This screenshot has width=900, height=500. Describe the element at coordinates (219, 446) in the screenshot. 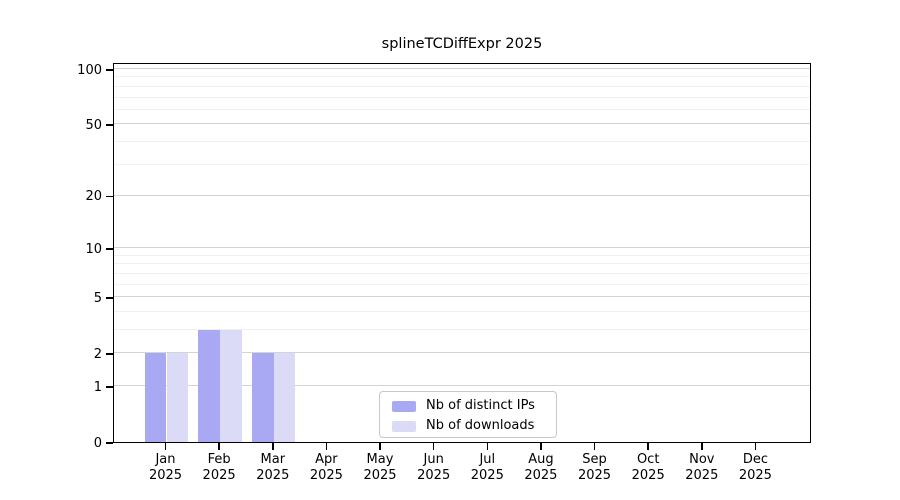

I see `x-tick-feb` at that location.